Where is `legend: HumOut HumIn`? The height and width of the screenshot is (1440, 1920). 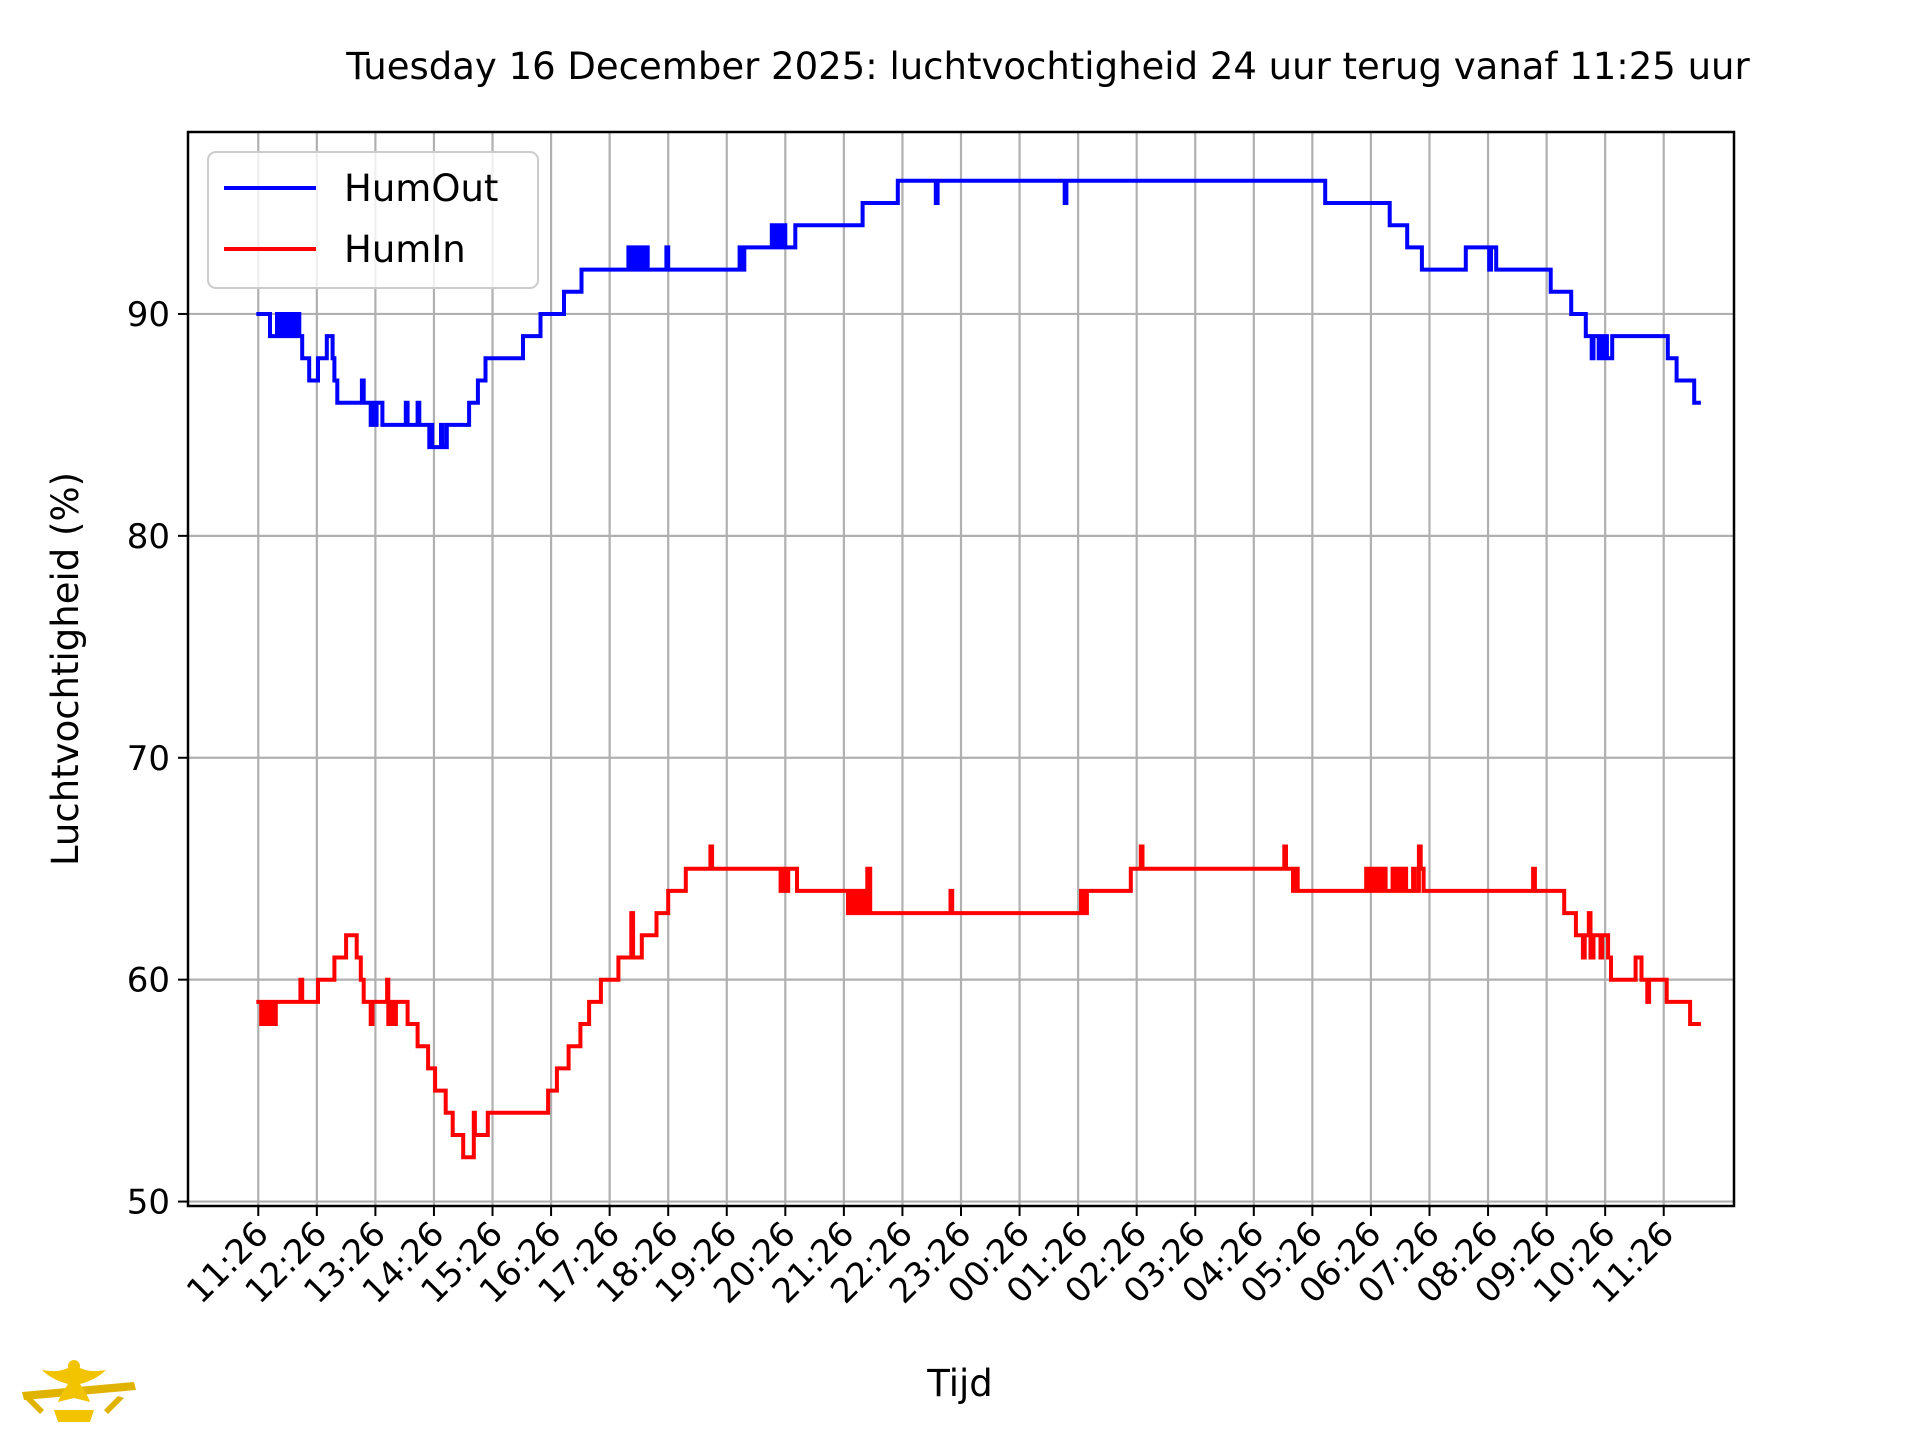 legend: HumOut HumIn is located at coordinates (373, 220).